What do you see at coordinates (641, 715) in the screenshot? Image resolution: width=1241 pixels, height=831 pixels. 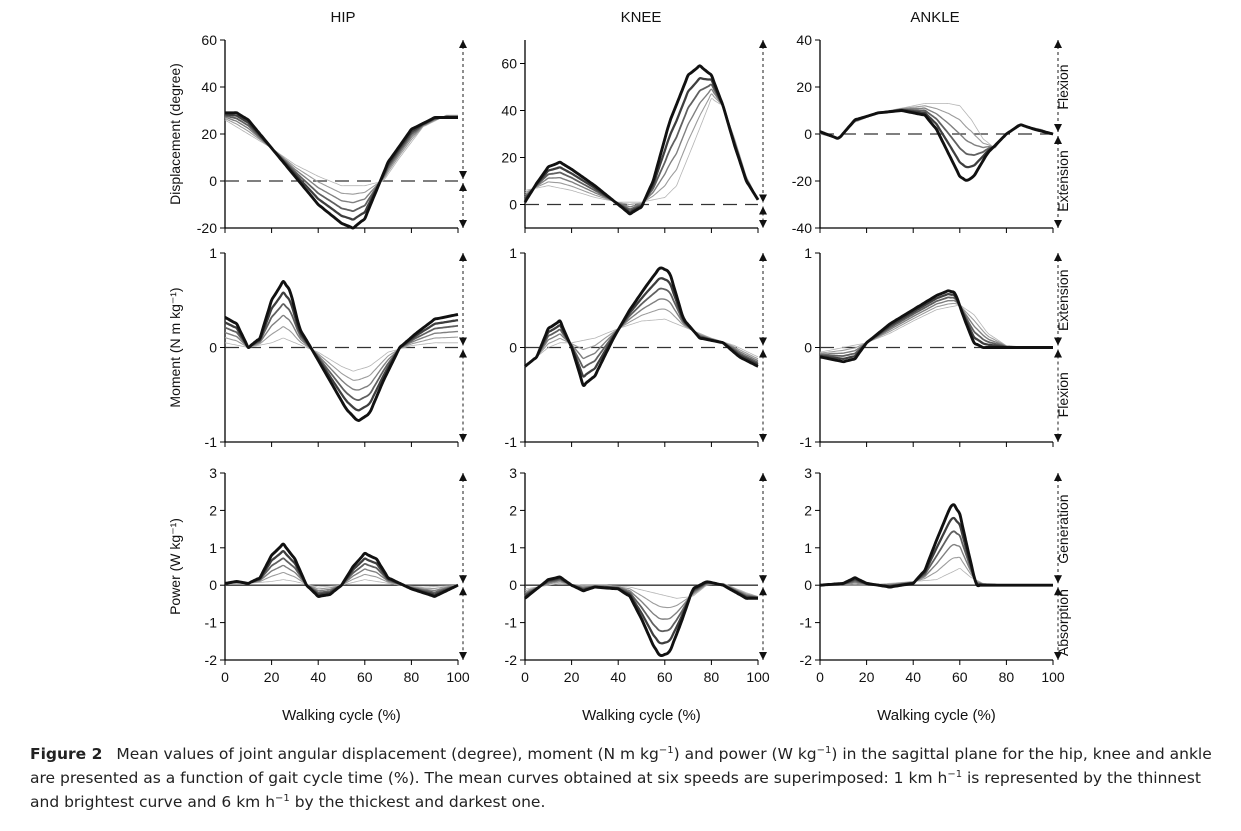 I see `x-axis-label-1: Walking cycle (%)` at bounding box center [641, 715].